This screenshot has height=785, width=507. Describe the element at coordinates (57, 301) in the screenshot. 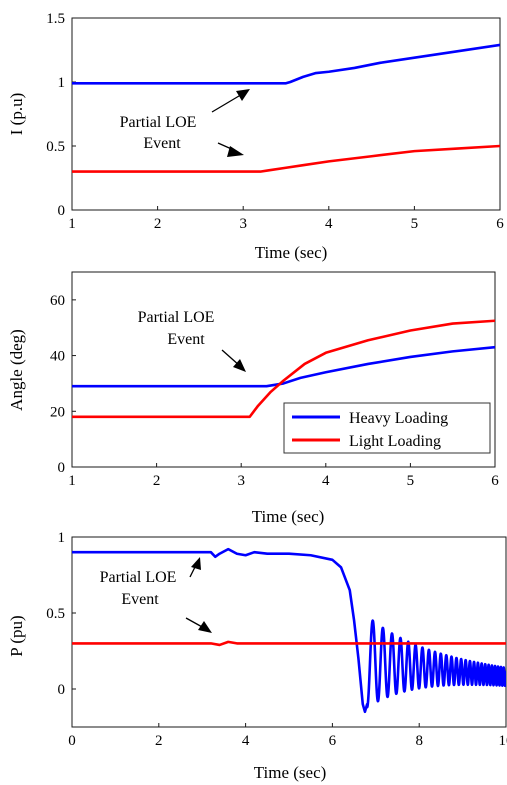

I see `y-tick-label: 60` at that location.